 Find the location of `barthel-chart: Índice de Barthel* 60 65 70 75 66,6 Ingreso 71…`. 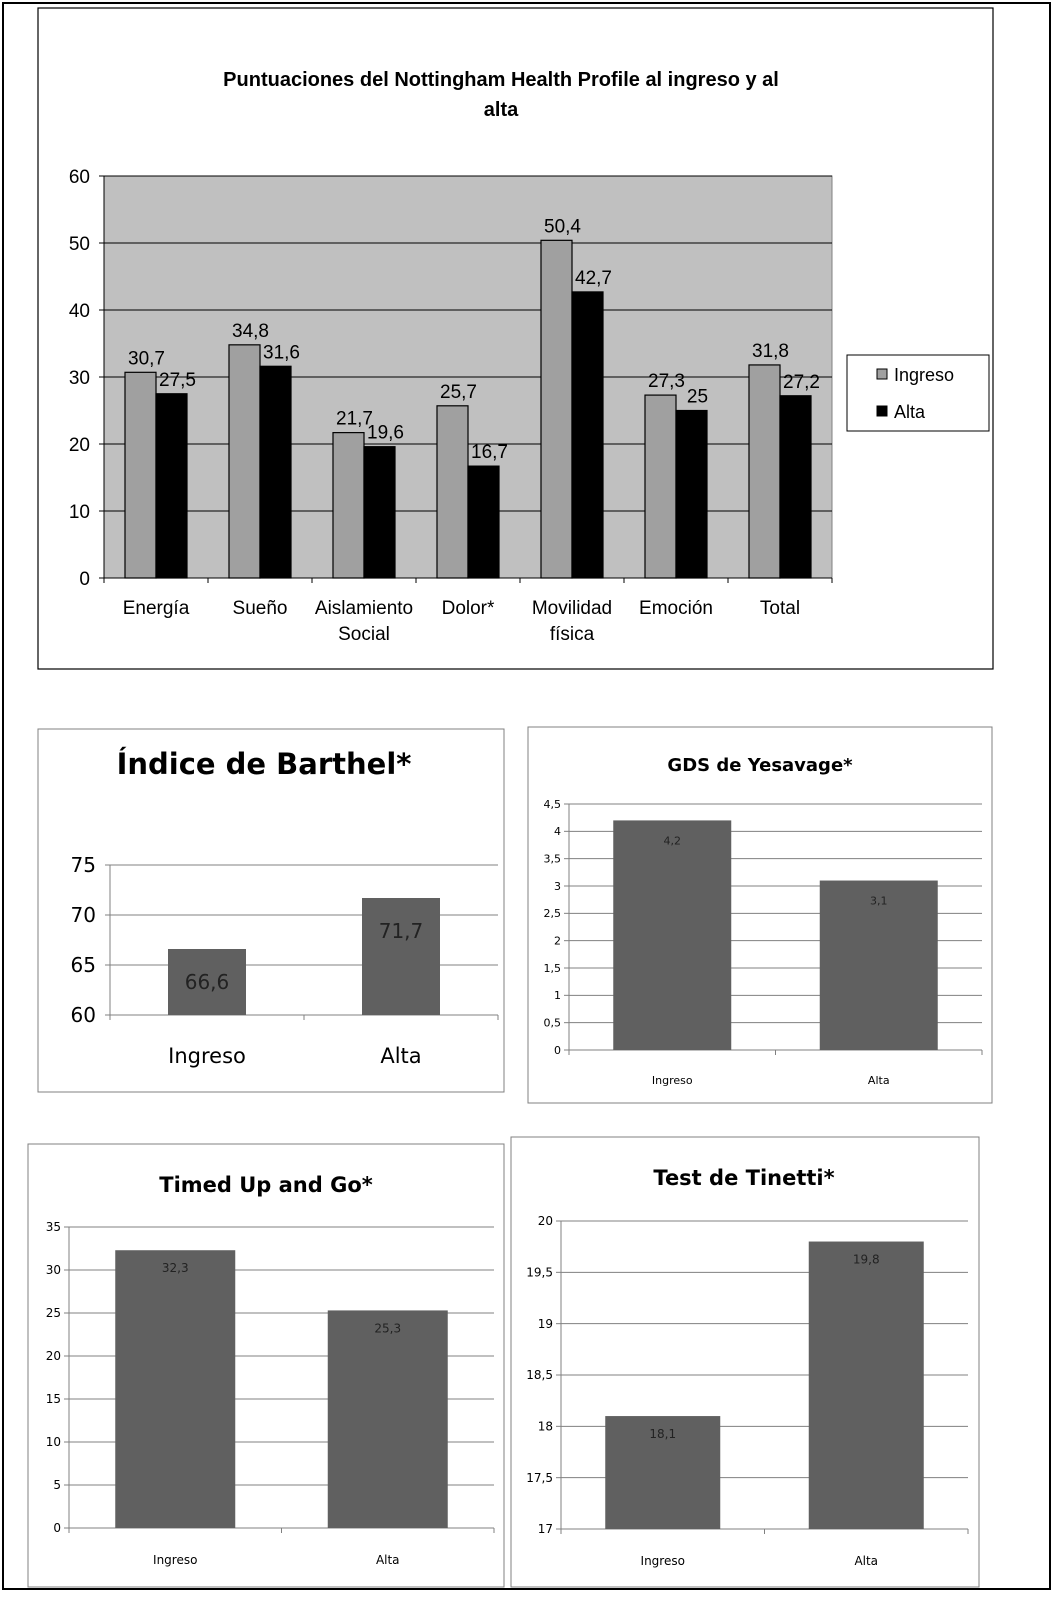

barthel-chart: Índice de Barthel* 60 65 70 75 66,6 Ingreso 71… is located at coordinates (271, 910).